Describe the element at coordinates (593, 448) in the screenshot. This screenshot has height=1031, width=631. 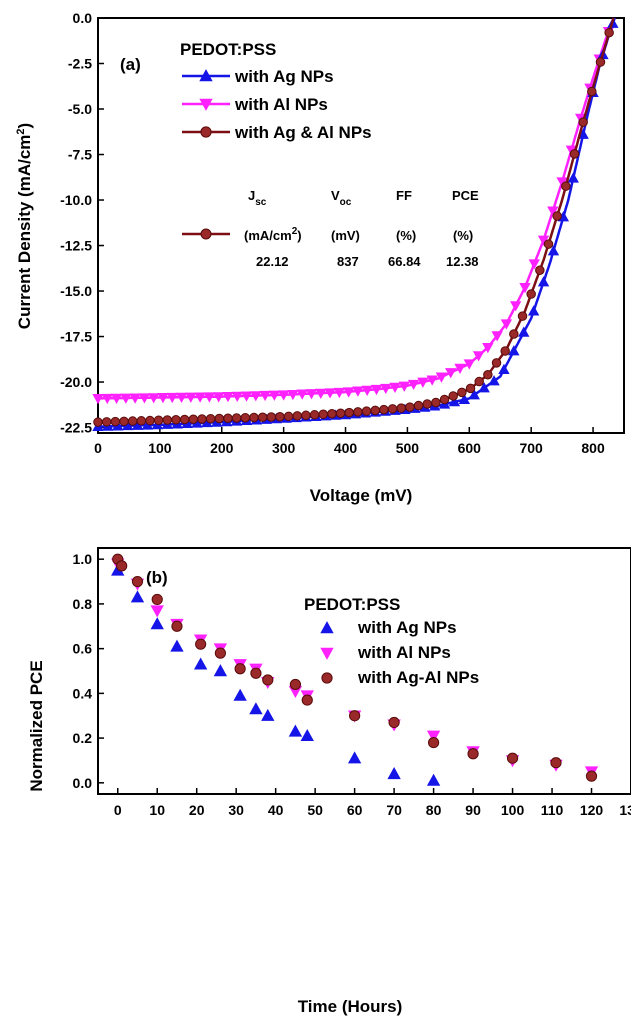
I see `x-tick-label-a: 800` at that location.